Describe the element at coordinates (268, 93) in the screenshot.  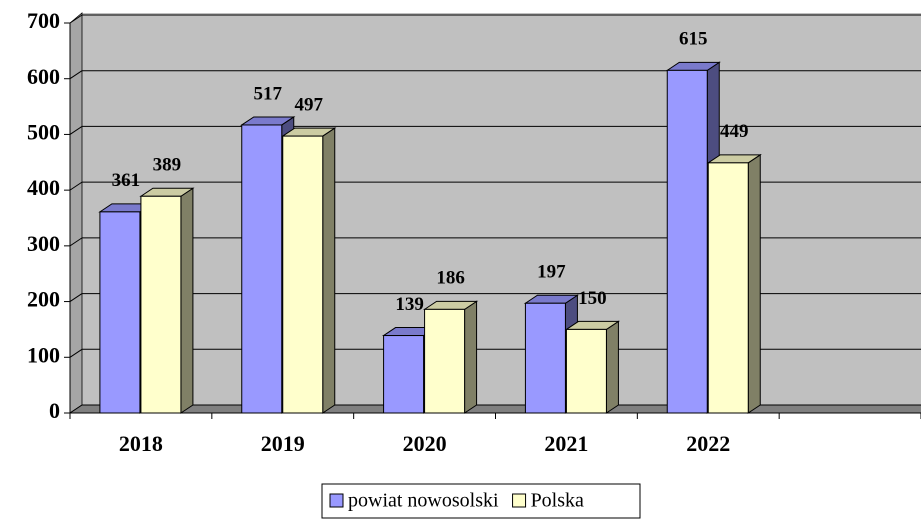
I see `value-label: 517` at that location.